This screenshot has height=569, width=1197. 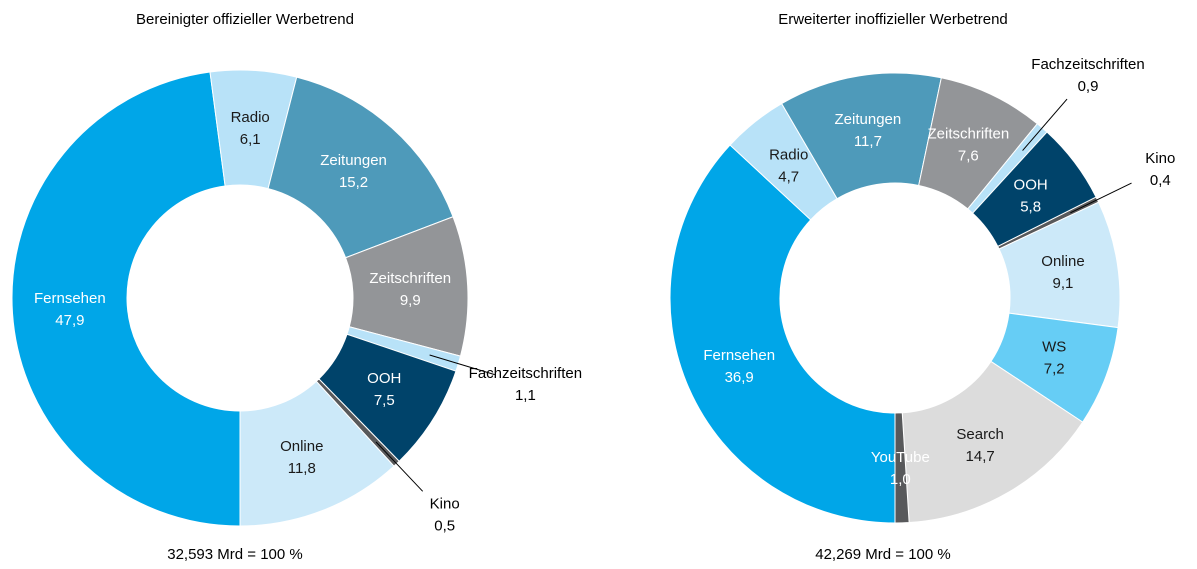 I want to click on value-label: 14,7, so click(x=980, y=456).